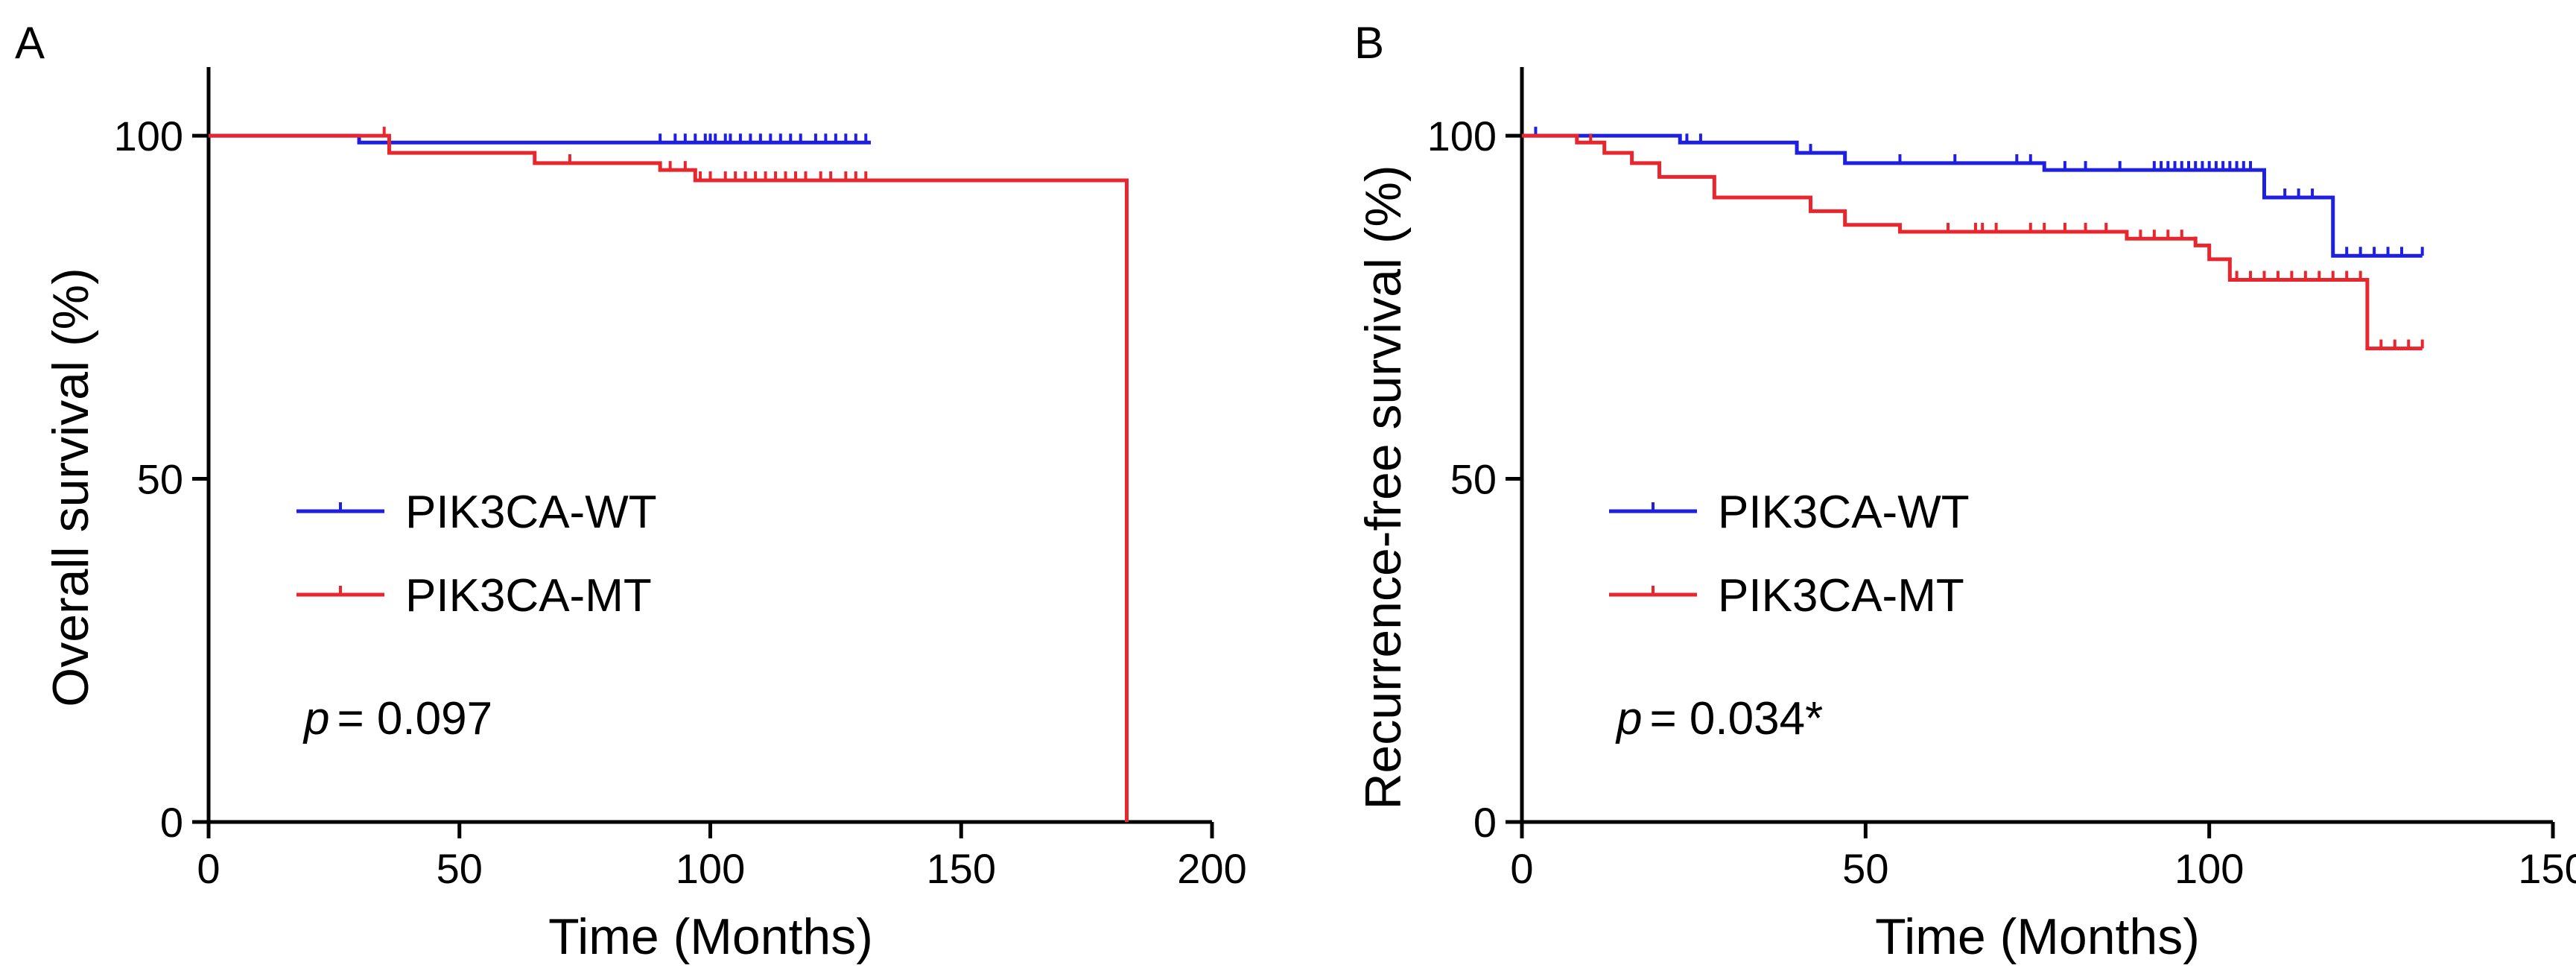  I want to click on p-symbol-b: p, so click(1629, 718).